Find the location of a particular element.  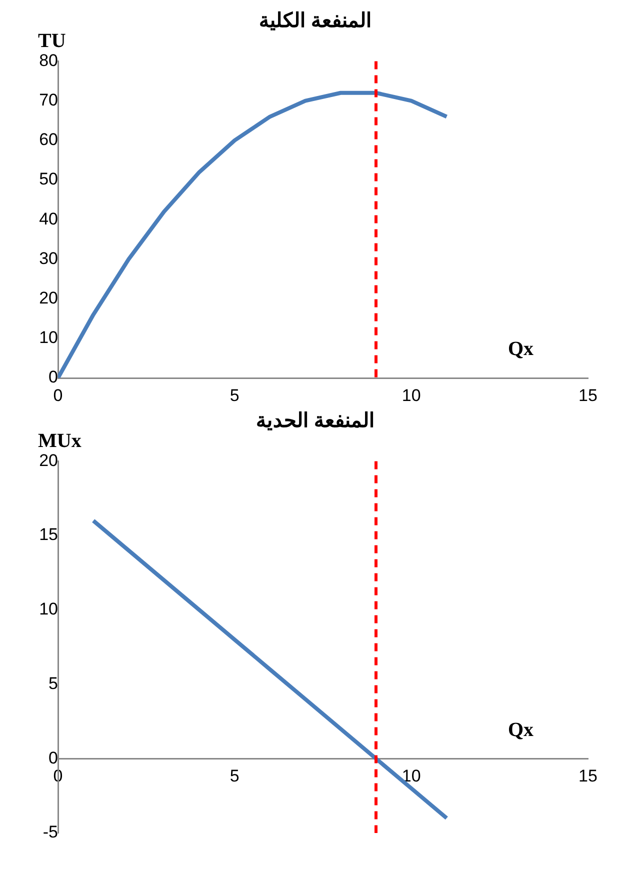

chart-title: المنفعة الحدية is located at coordinates (315, 421).